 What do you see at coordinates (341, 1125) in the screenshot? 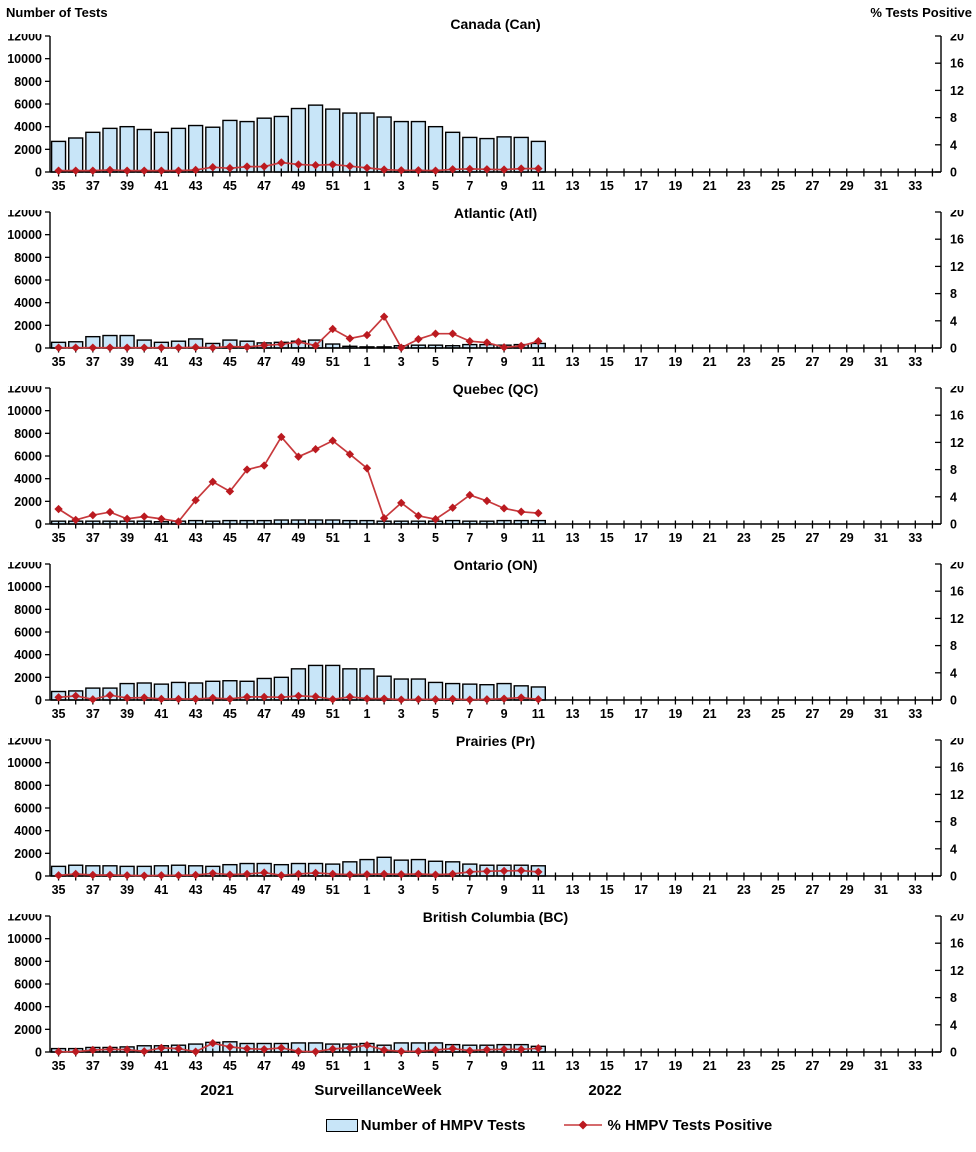
I see `legend-bar-swatch-icon` at bounding box center [341, 1125].